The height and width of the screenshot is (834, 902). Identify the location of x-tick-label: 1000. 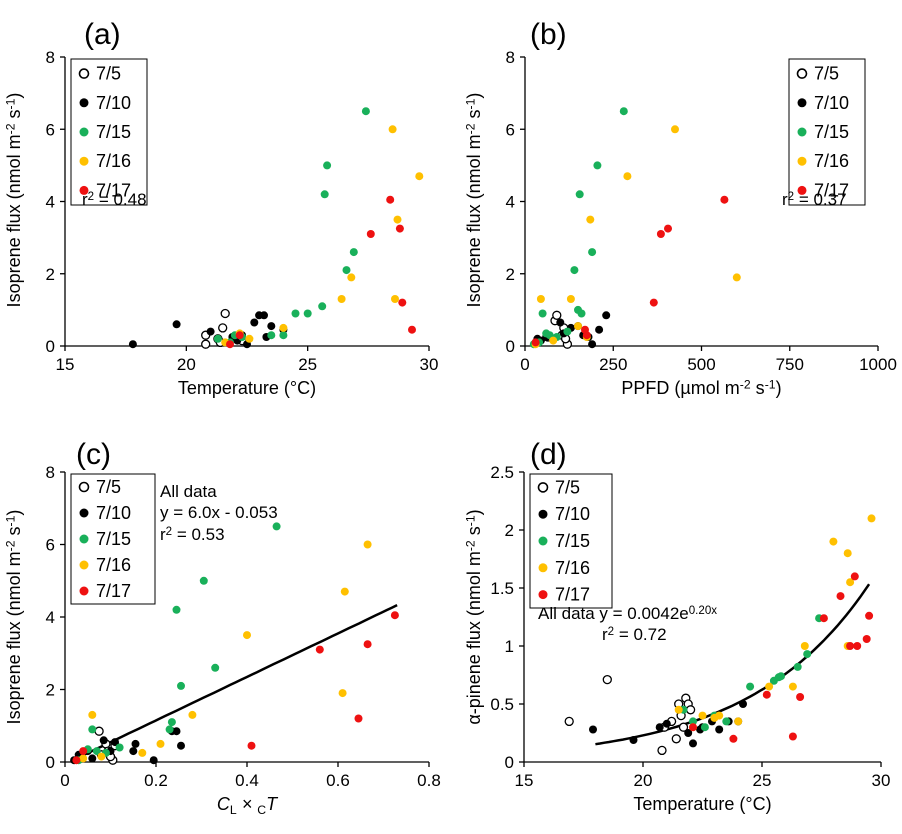
(878, 364).